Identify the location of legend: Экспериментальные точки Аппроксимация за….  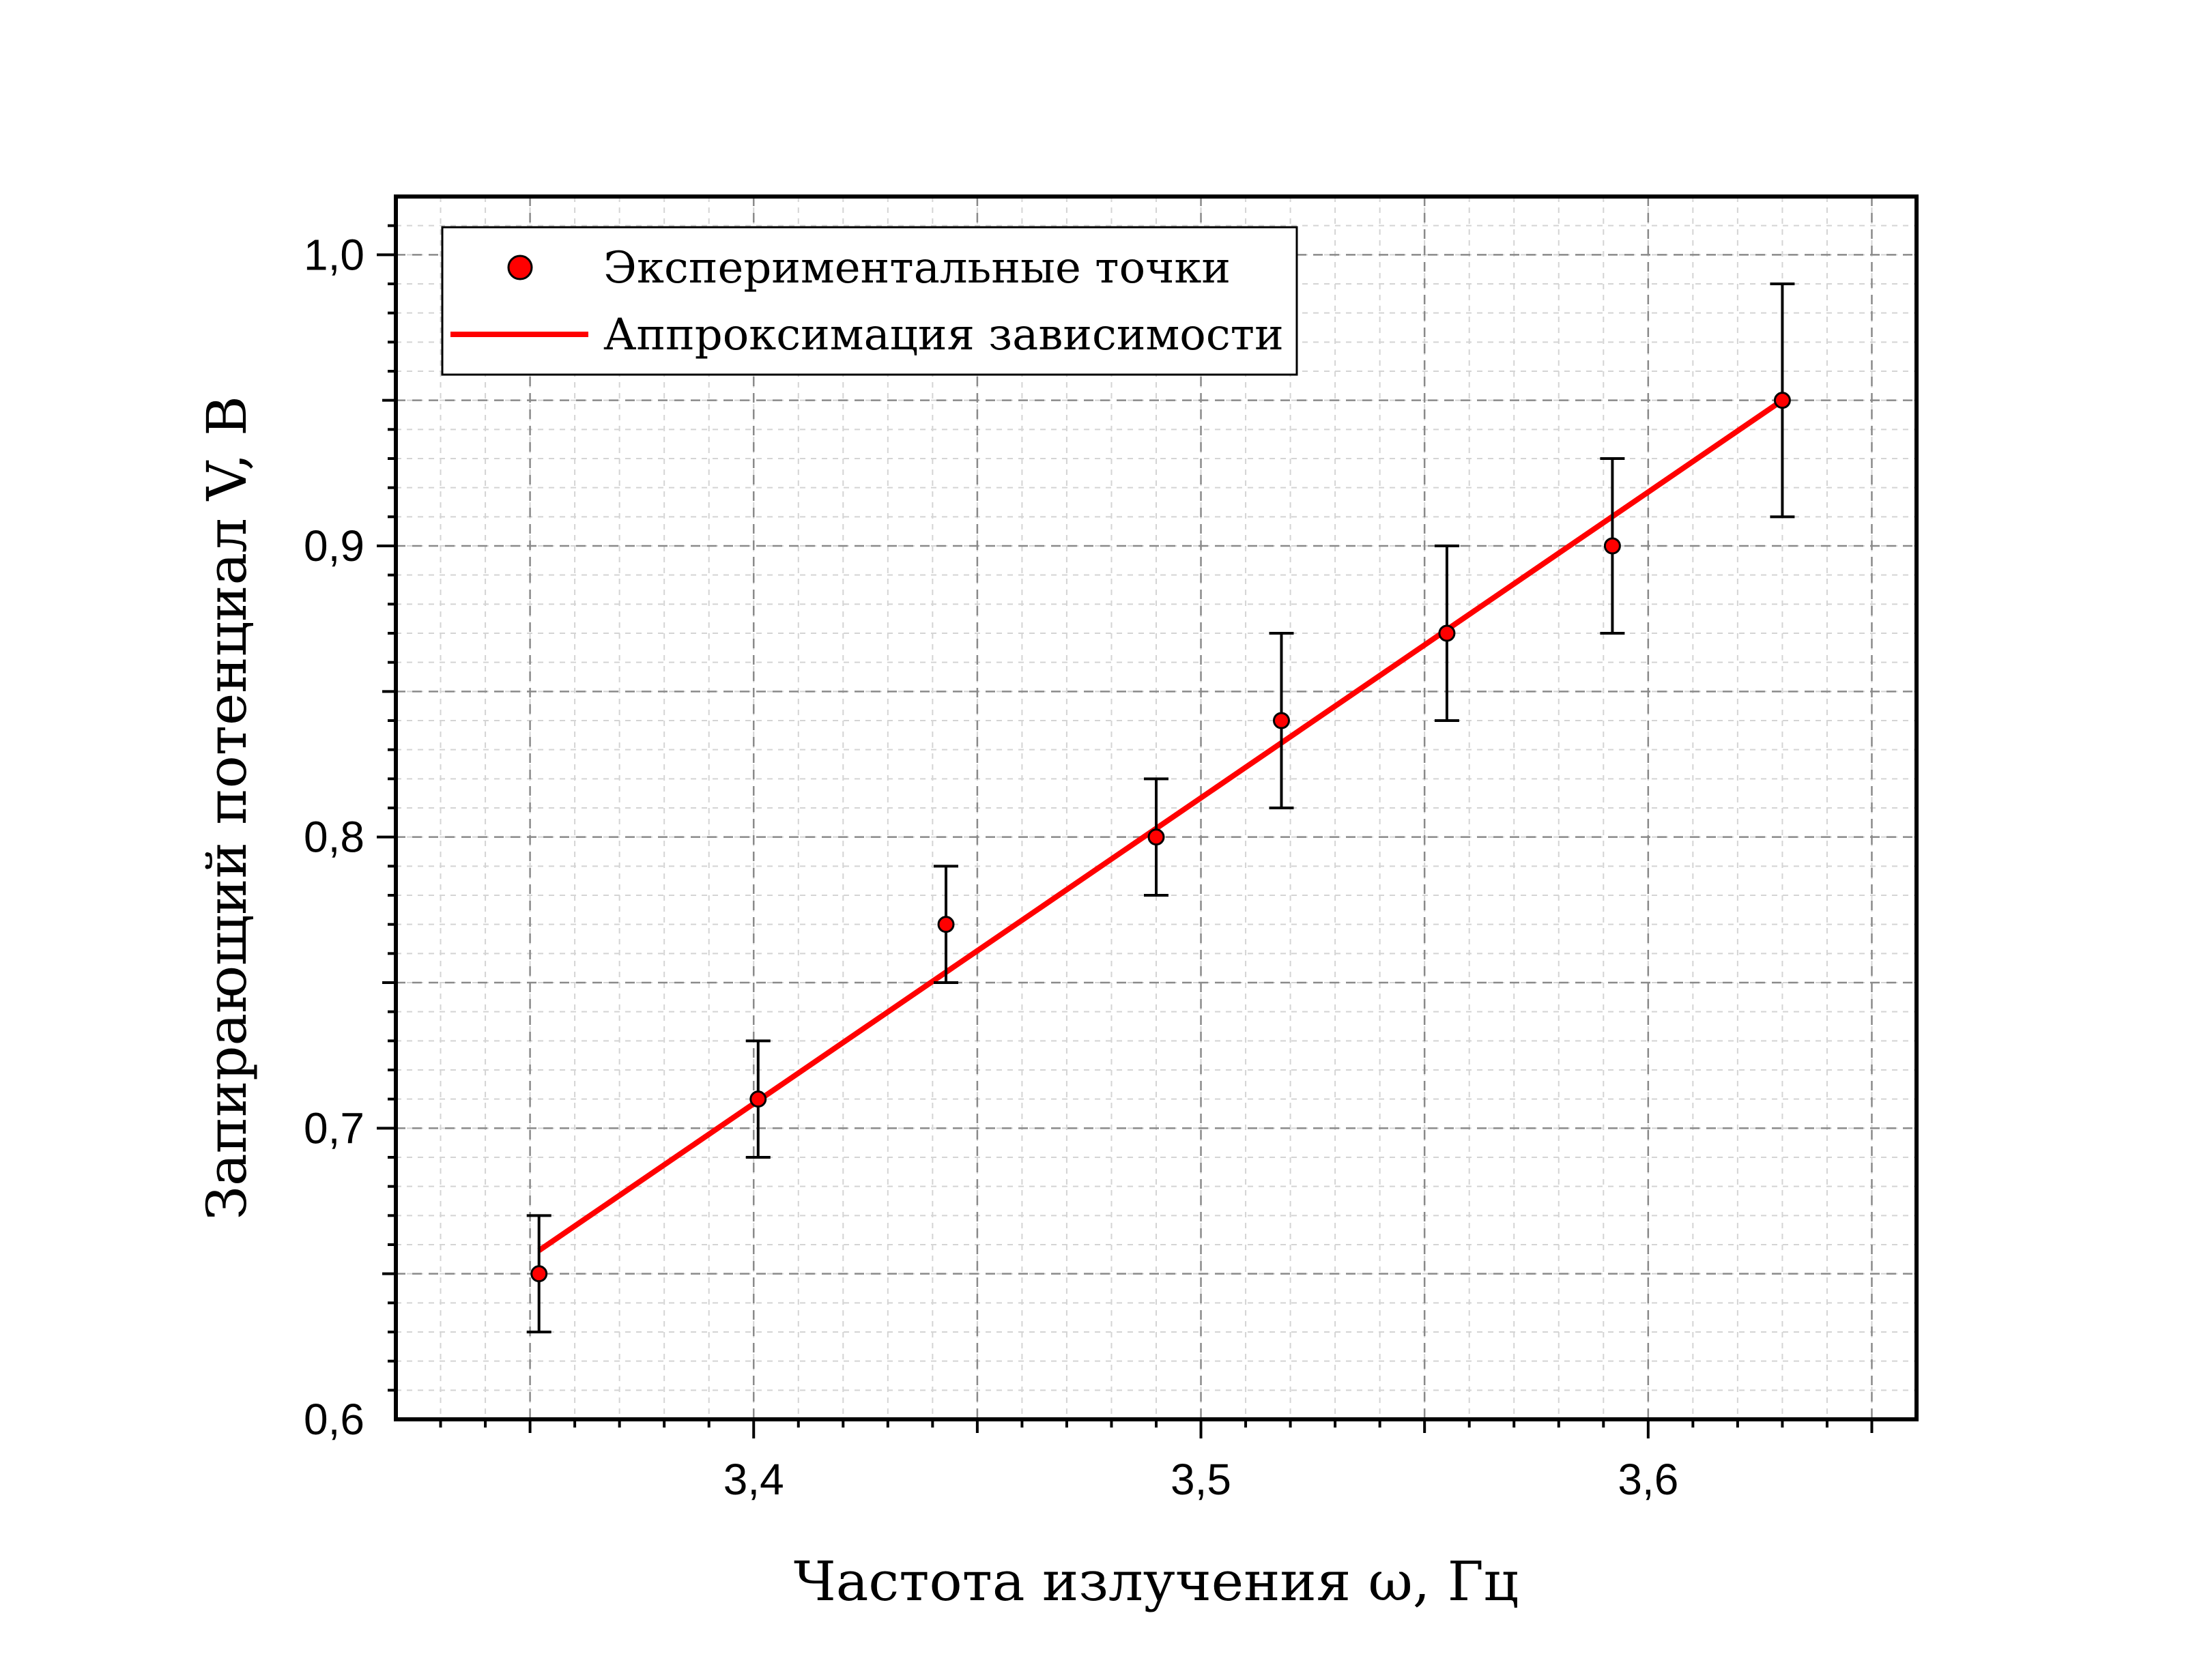
(870, 301).